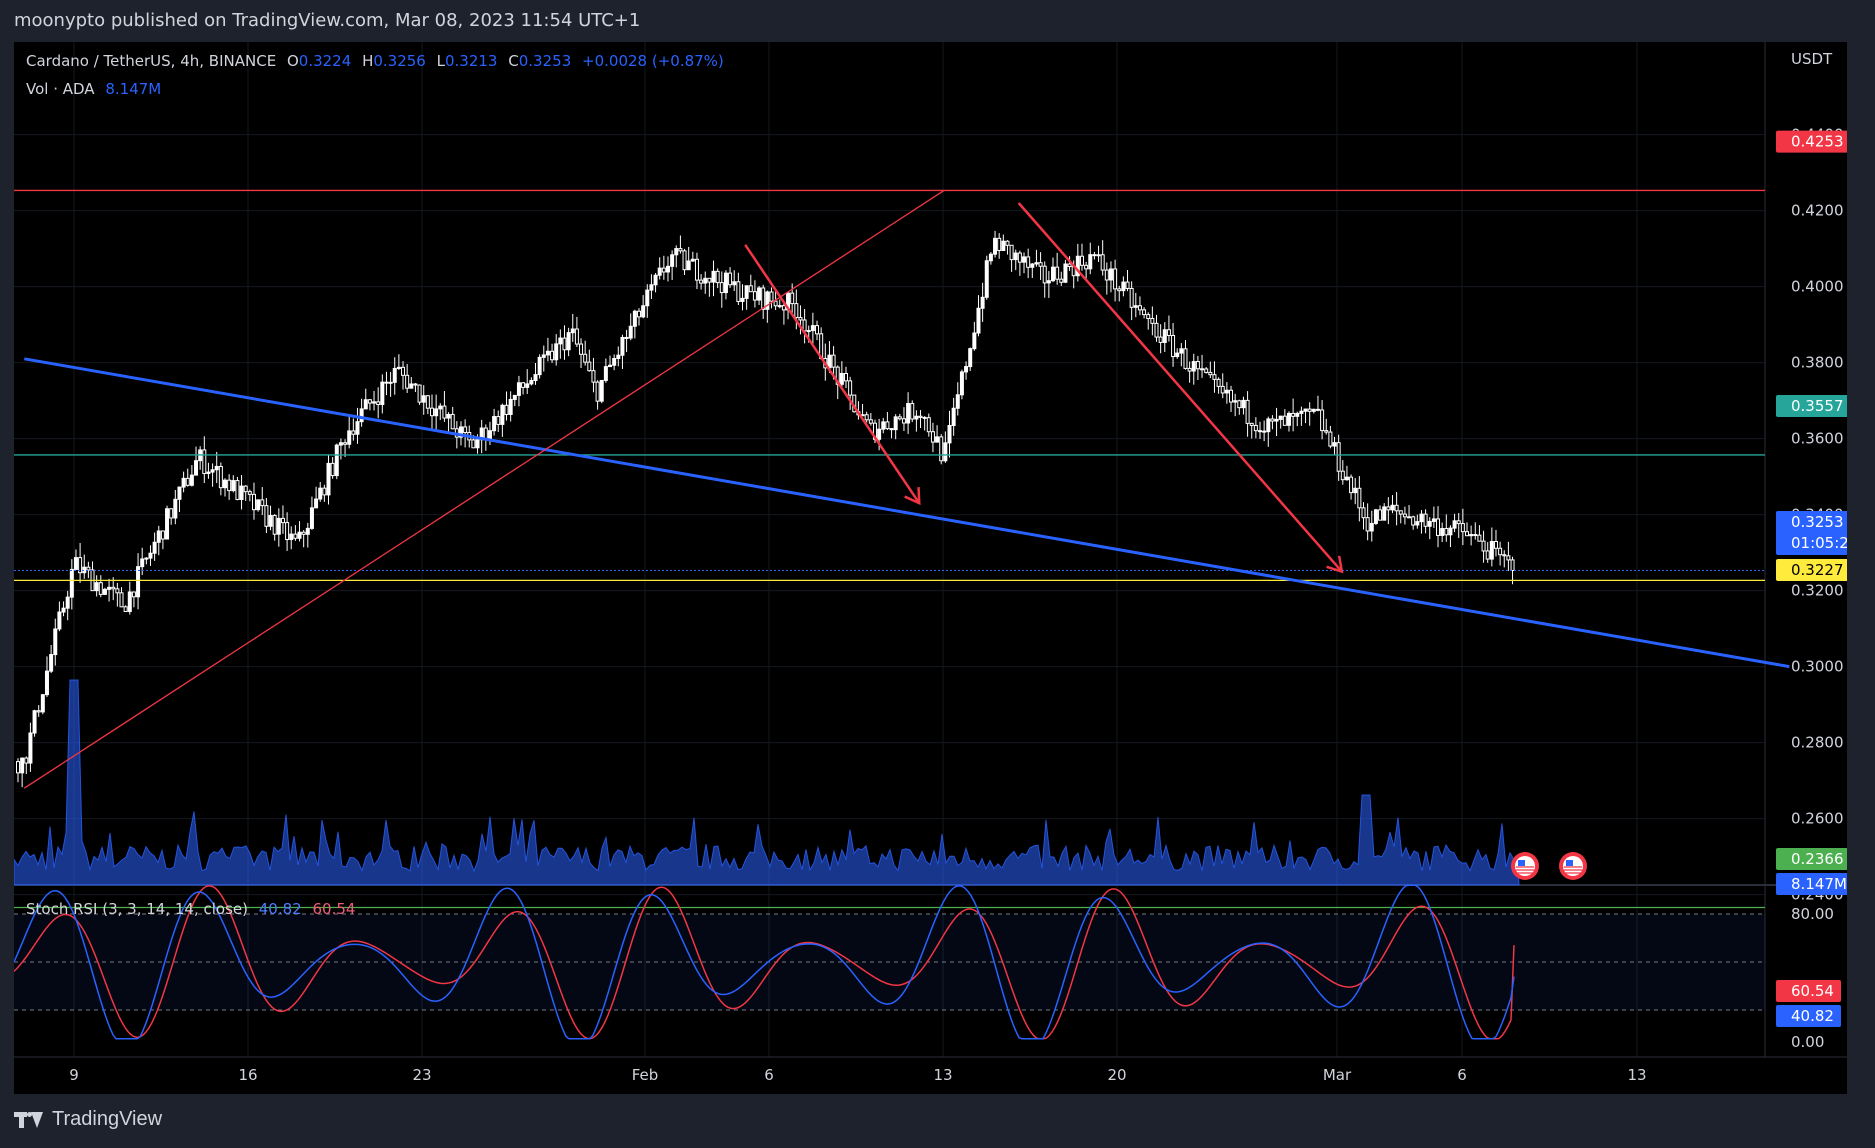  What do you see at coordinates (151, 61) in the screenshot?
I see `legend-symbol: Cardano / TetherUS, 4h, BINANCE` at bounding box center [151, 61].